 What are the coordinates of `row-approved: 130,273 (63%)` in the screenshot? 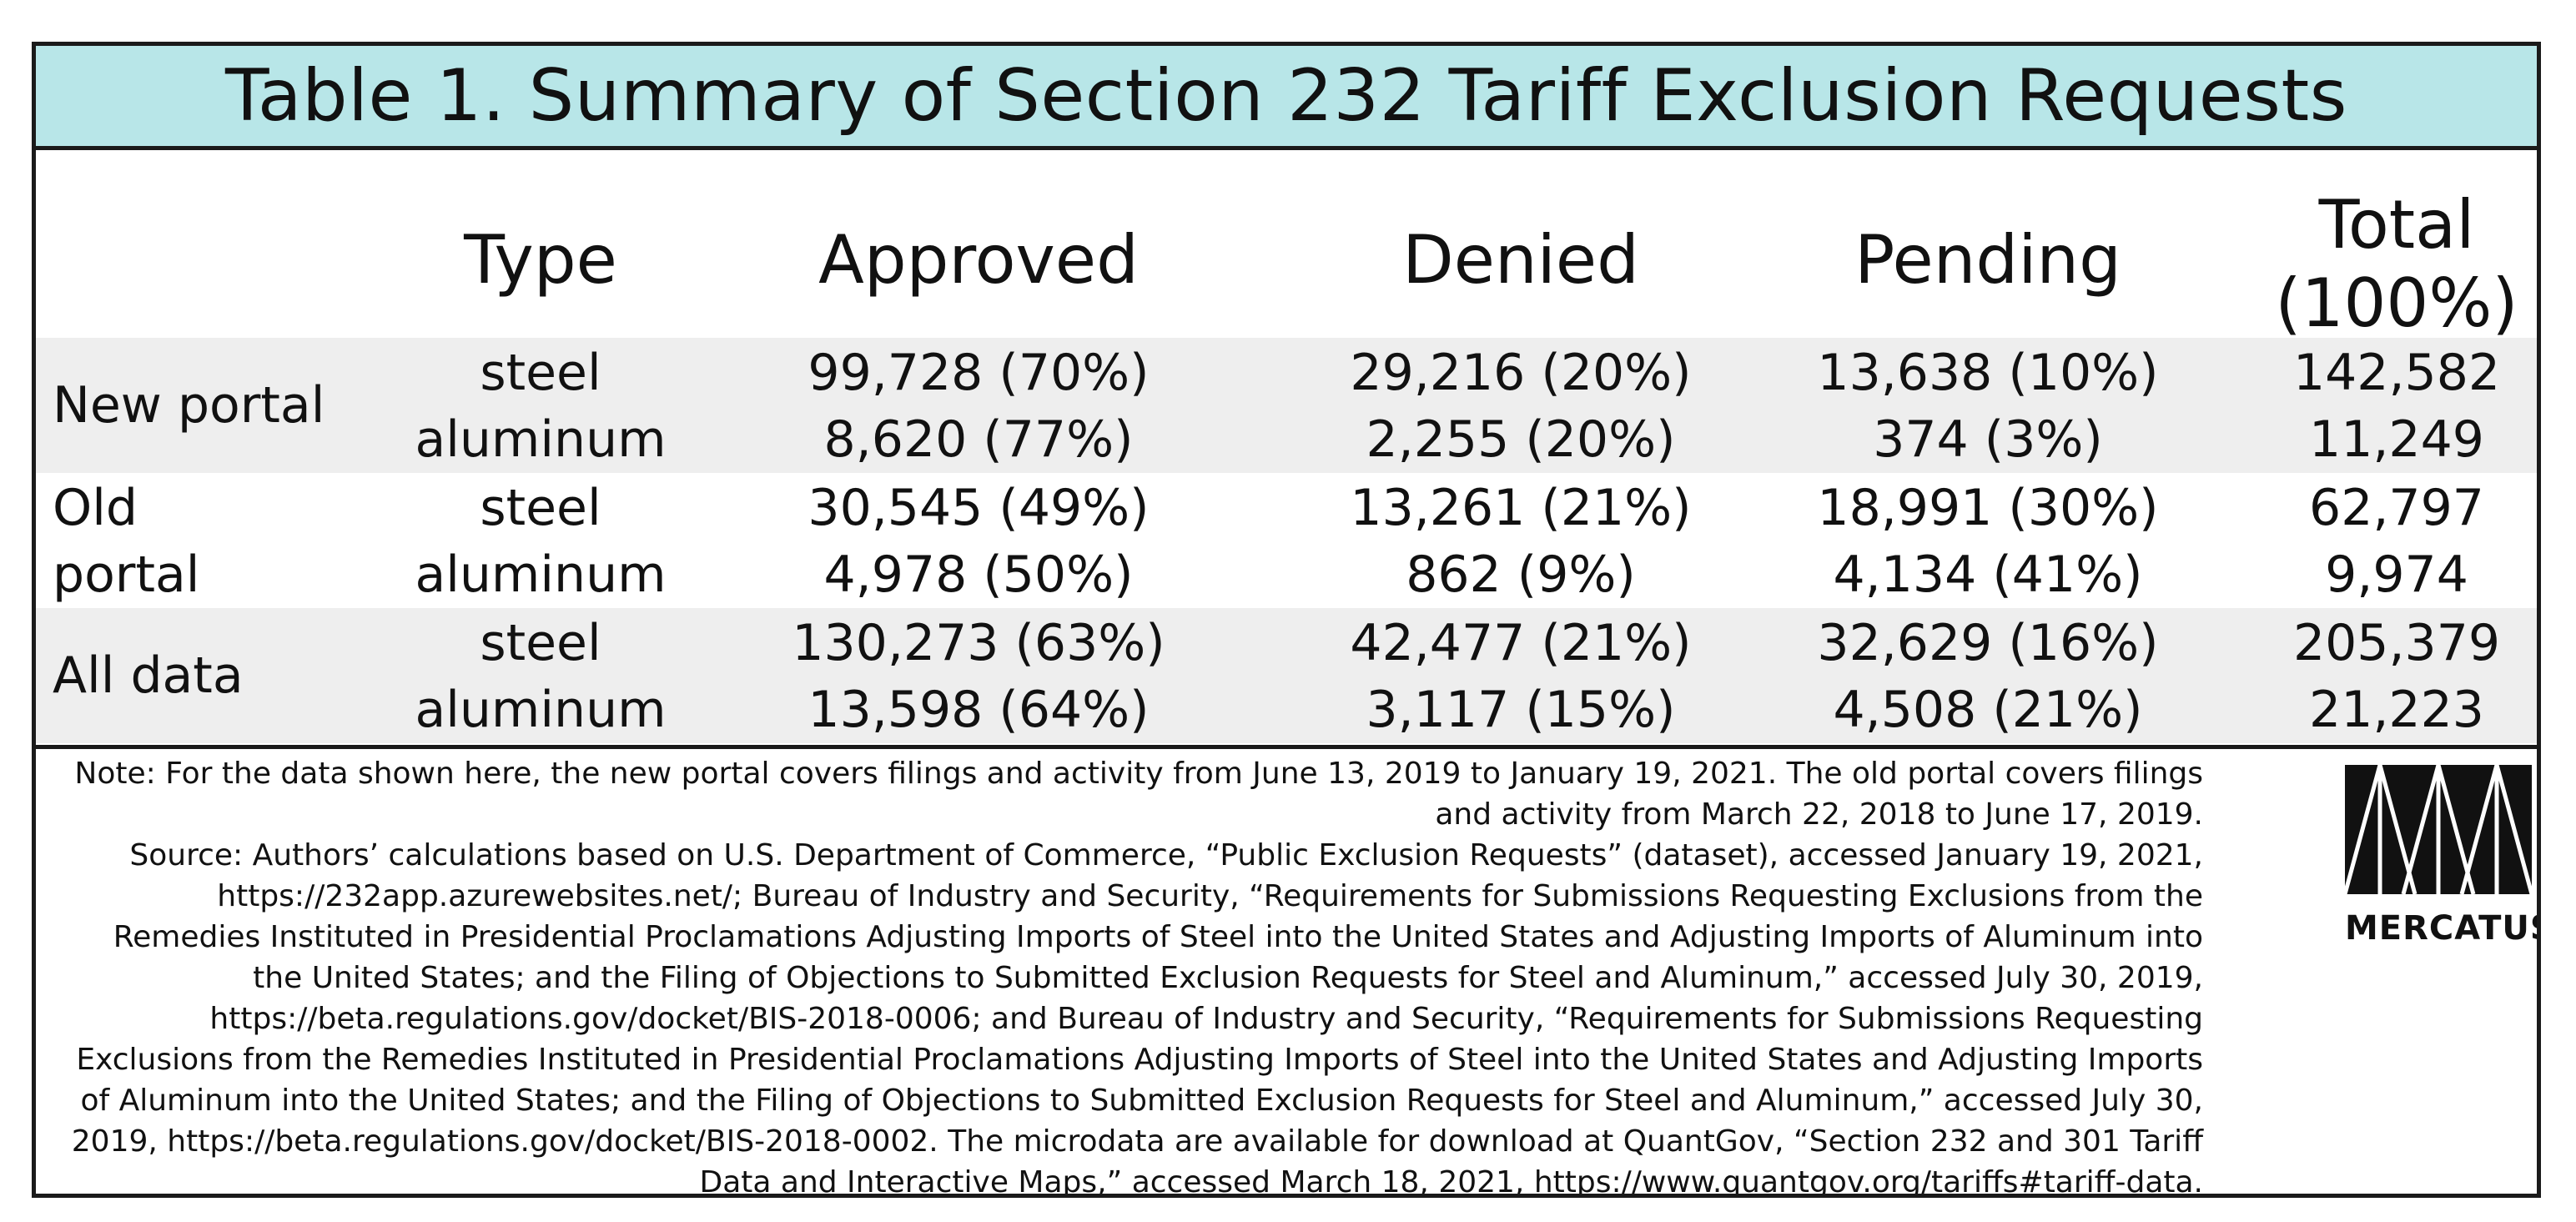 It's located at (978, 643).